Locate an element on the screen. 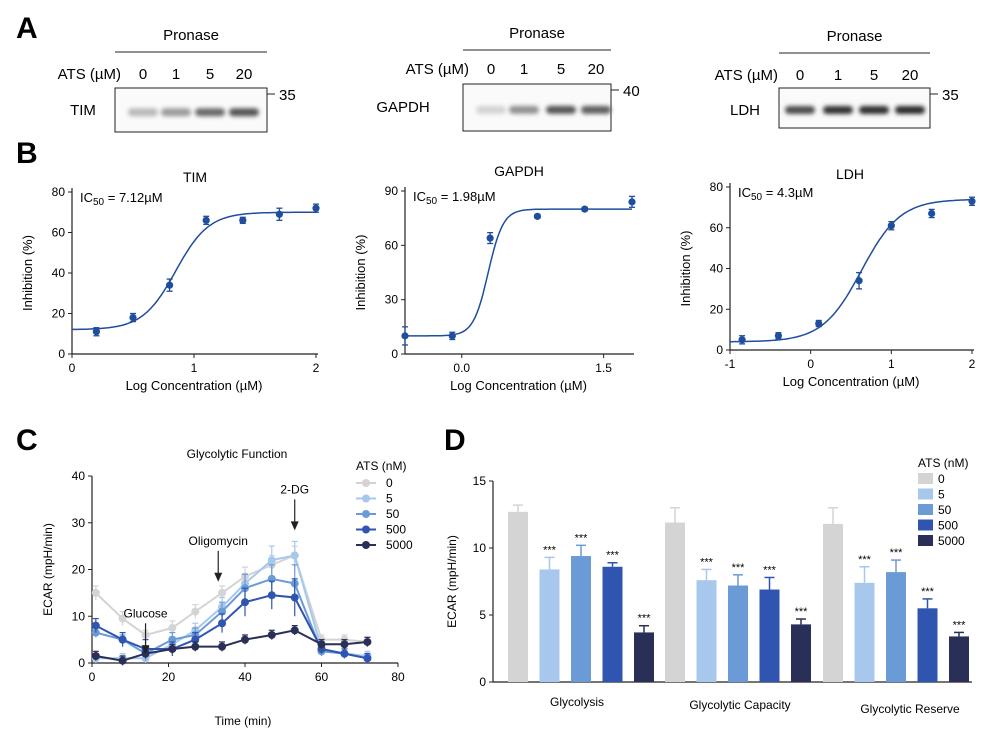 This screenshot has width=989, height=735. ic50-value: = 7.12µM is located at coordinates (133, 197).